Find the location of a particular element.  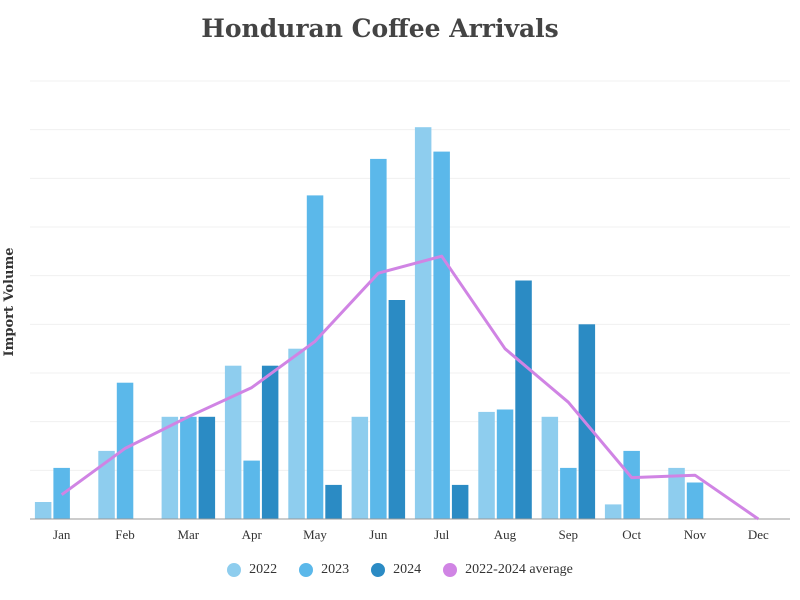

x-tick-label: Feb is located at coordinates (125, 534).